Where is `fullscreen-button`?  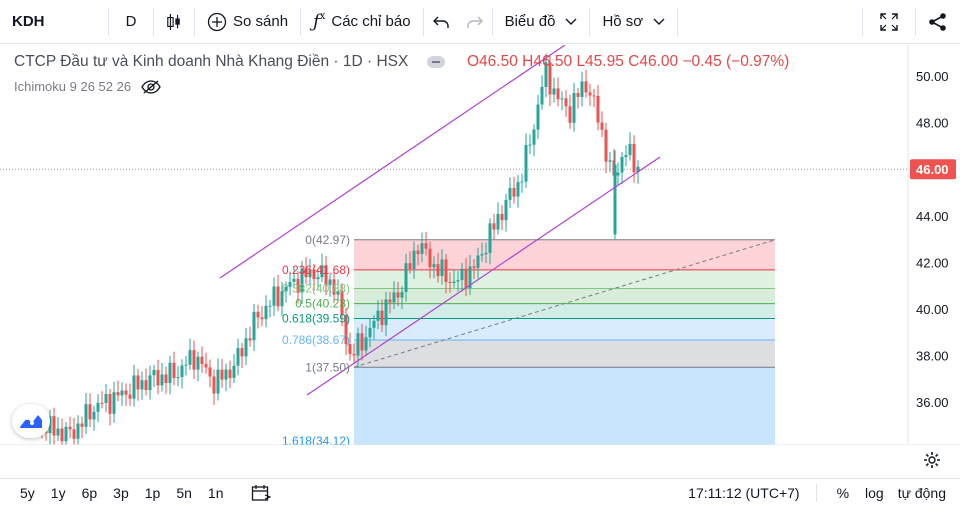 fullscreen-button is located at coordinates (889, 22).